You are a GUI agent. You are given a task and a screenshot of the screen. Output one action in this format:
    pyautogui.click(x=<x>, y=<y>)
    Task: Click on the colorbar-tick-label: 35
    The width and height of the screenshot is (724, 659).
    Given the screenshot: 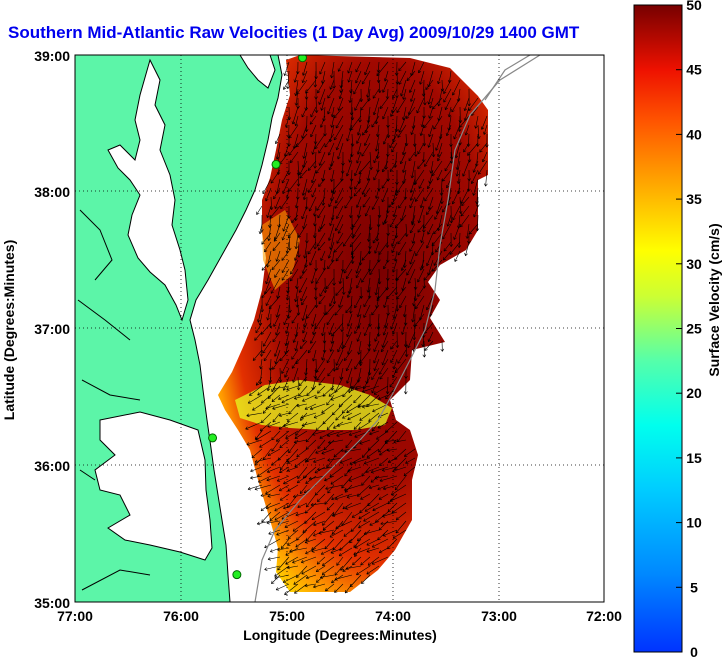 What is the action you would take?
    pyautogui.click(x=694, y=199)
    